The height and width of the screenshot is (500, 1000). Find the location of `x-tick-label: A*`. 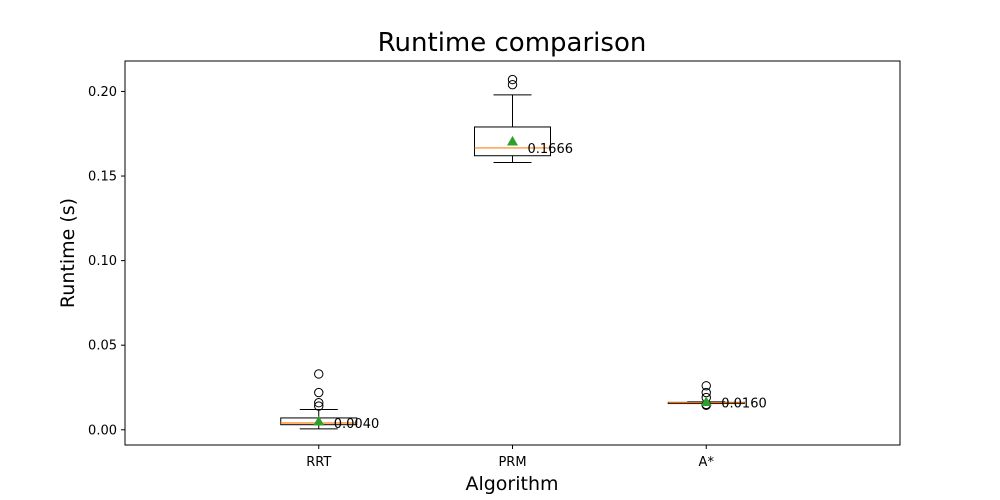

x-tick-label: A* is located at coordinates (707, 462).